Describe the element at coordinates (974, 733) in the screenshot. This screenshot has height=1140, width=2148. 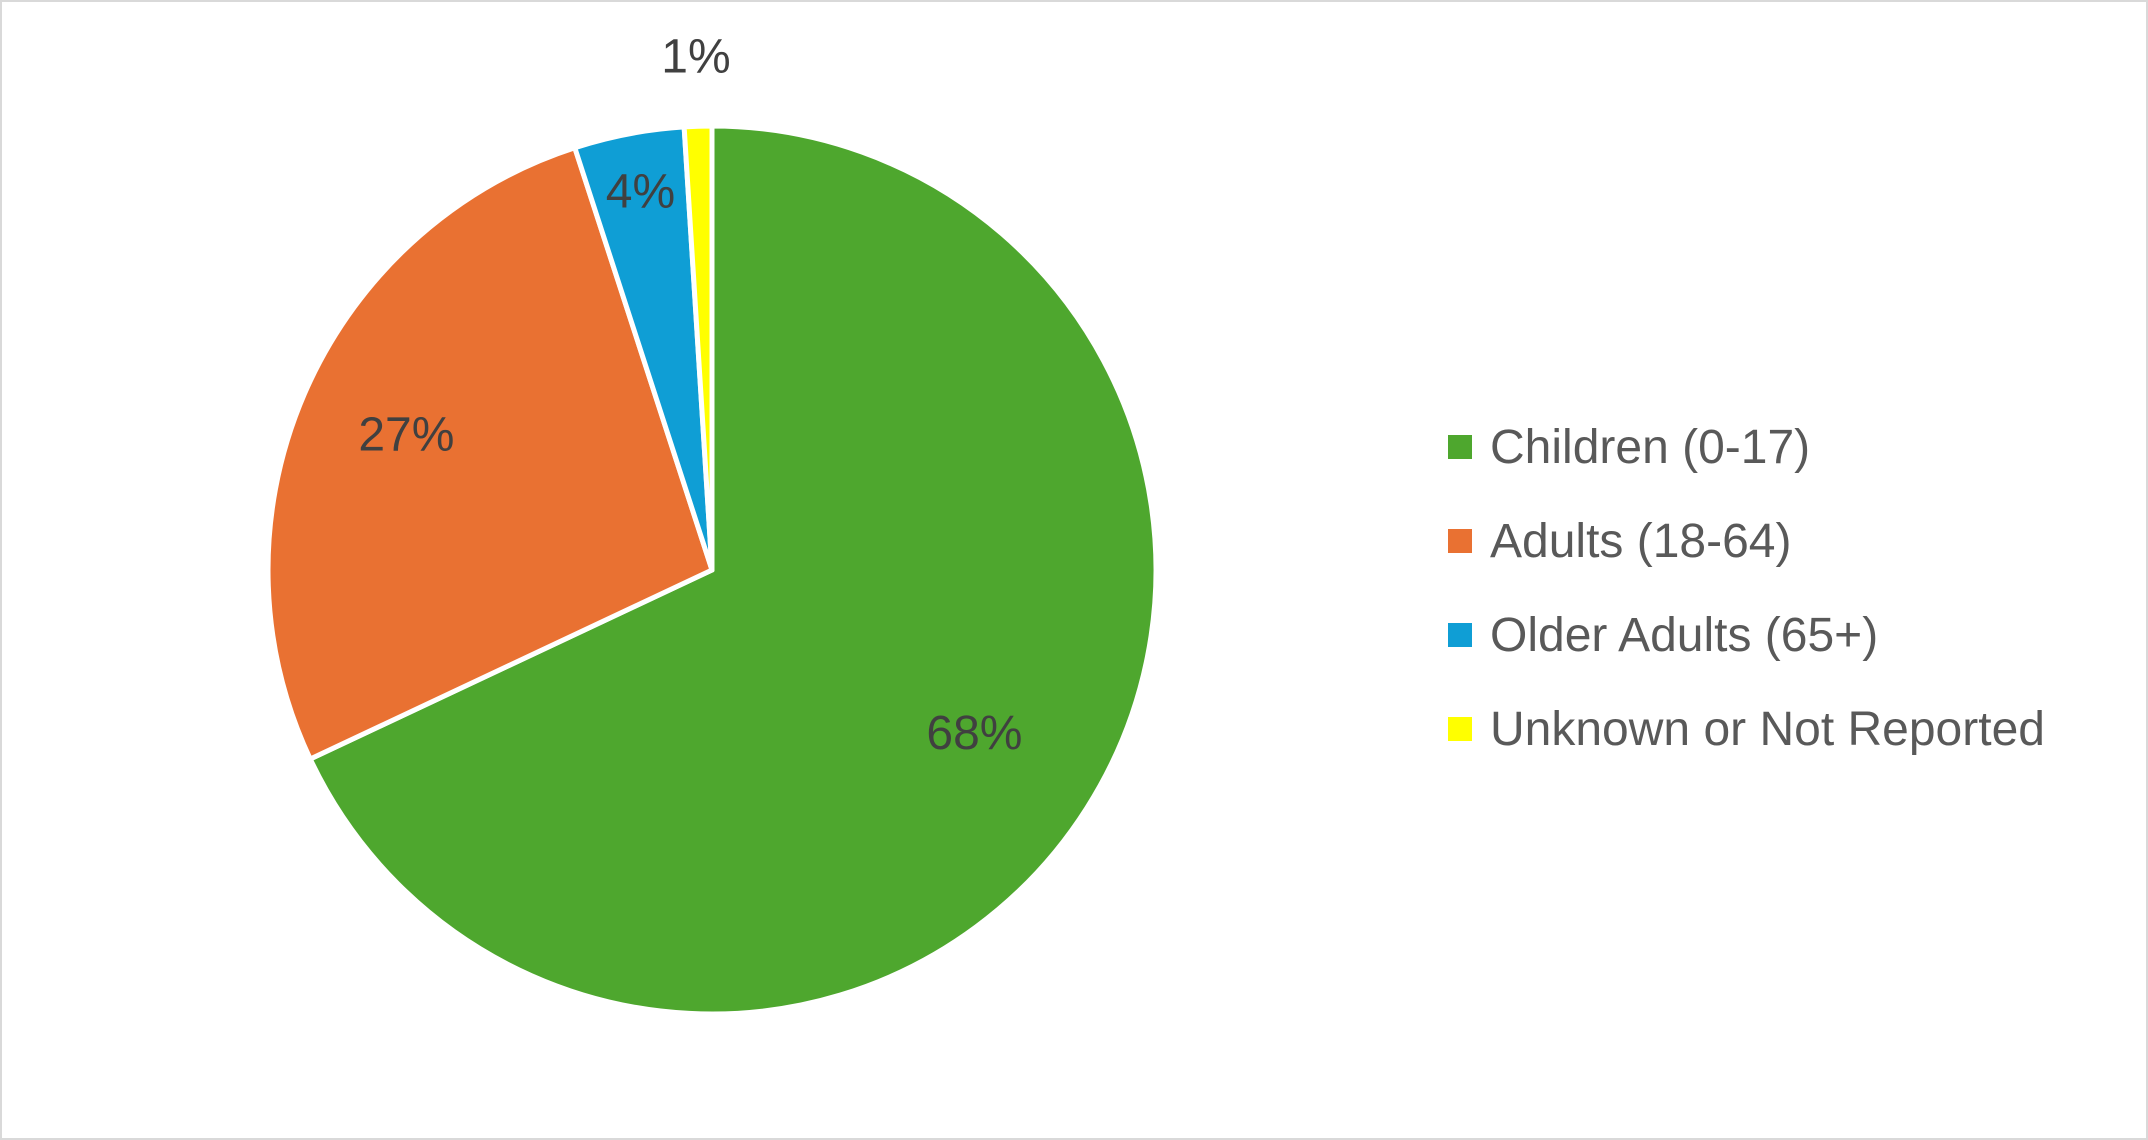
I see `data-label-children: 68%` at that location.